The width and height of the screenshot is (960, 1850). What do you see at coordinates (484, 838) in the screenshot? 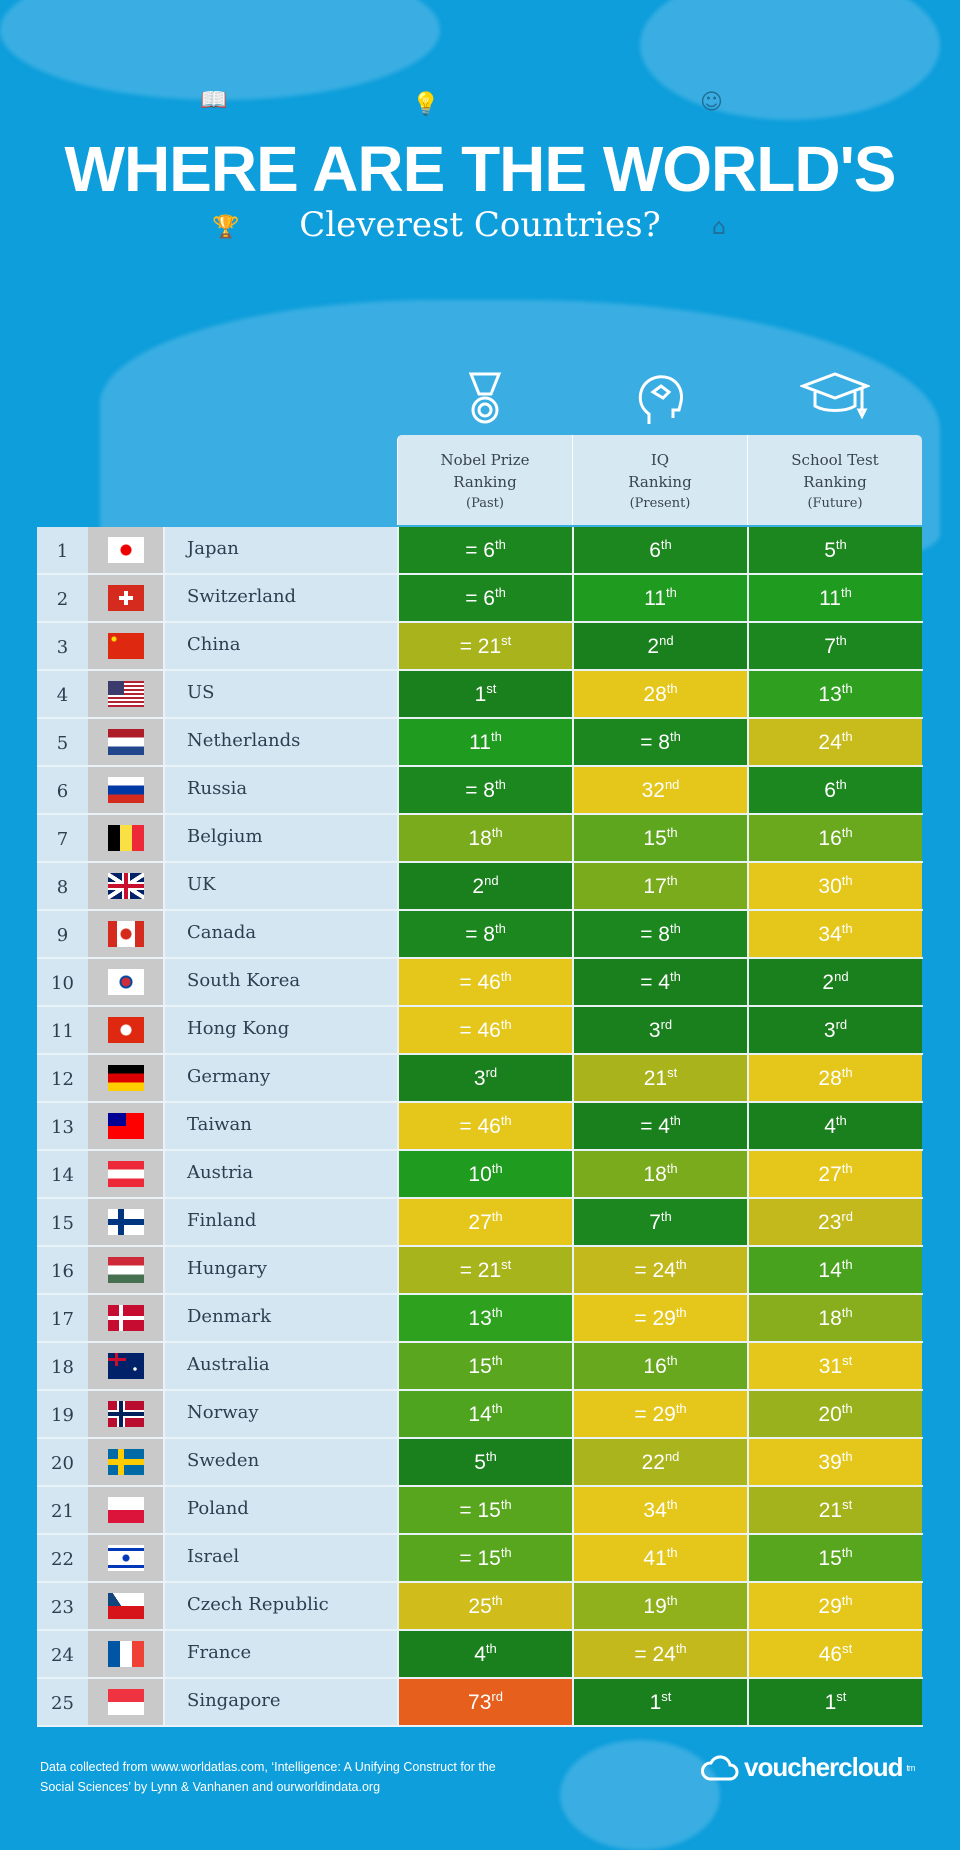
I see `nobel-ranking-cell: 18th` at bounding box center [484, 838].